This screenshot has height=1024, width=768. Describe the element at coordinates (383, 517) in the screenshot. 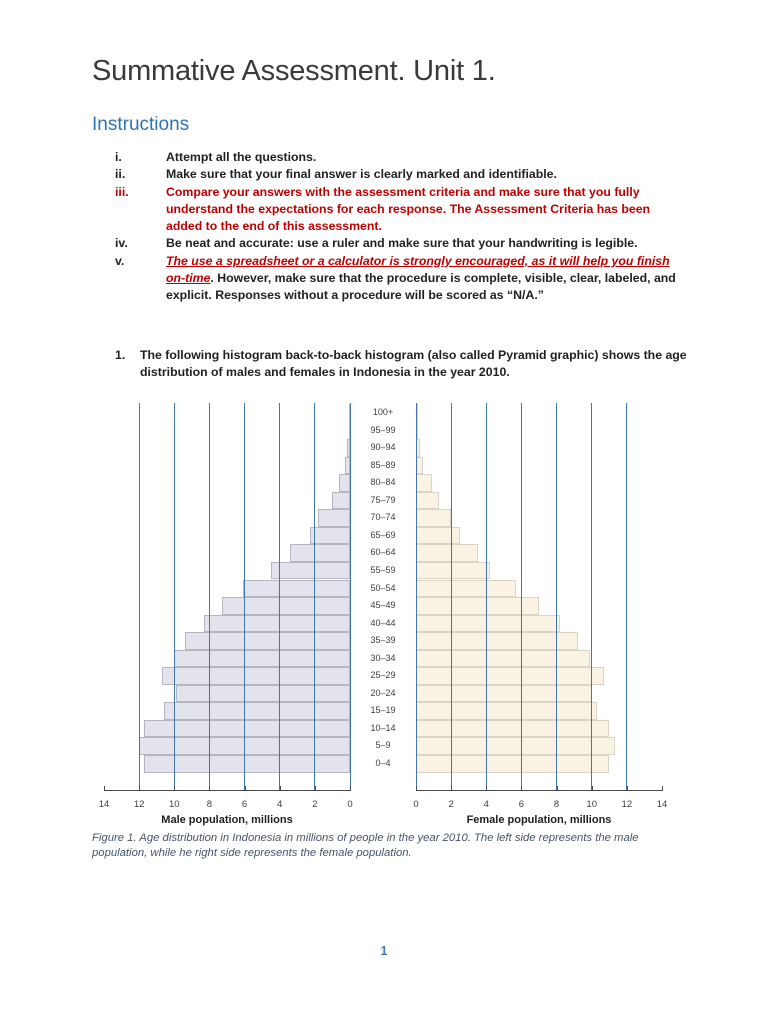

I see `age-group-label: 70–74` at that location.